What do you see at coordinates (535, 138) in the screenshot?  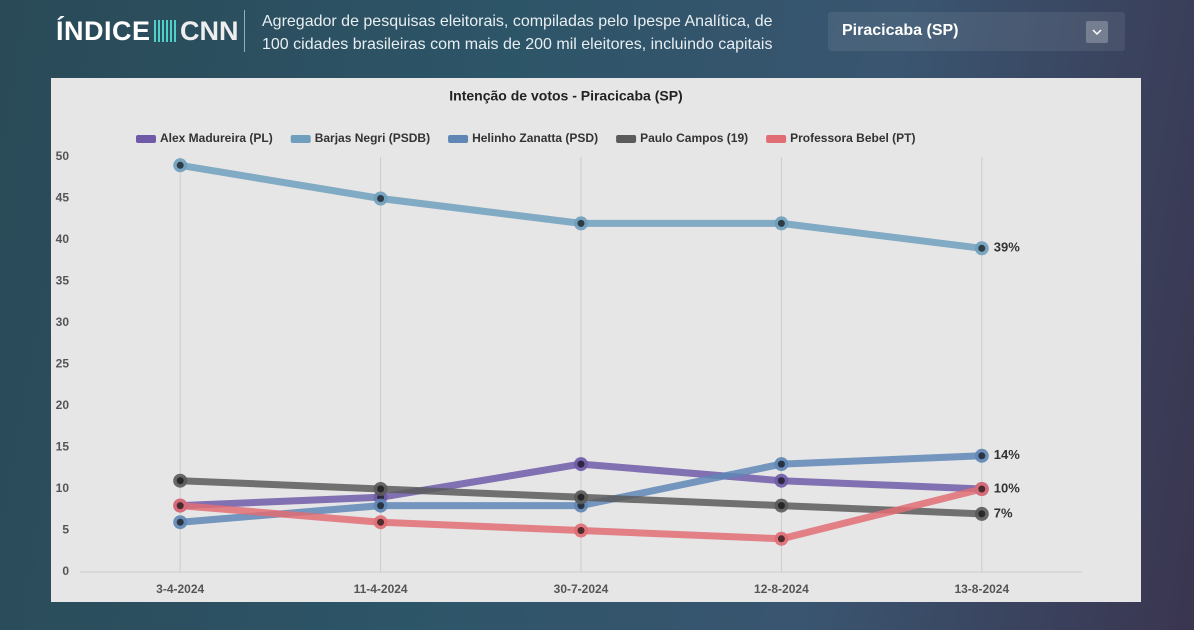 I see `legend-label: Helinho Zanatta (PSD)` at bounding box center [535, 138].